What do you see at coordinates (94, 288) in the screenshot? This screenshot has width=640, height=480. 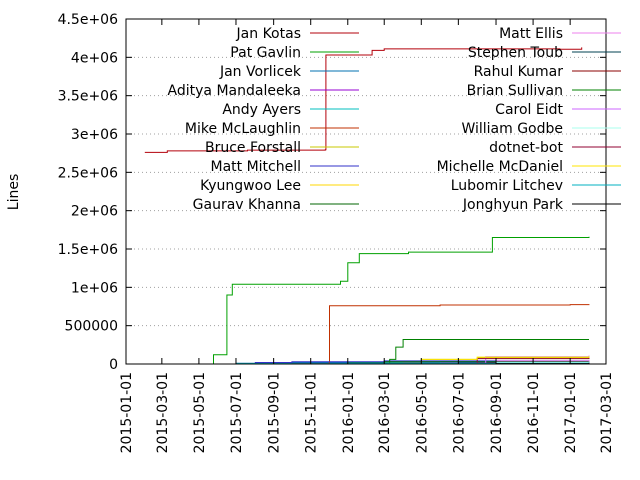 I see `y-tick-label: 1e+06` at bounding box center [94, 288].